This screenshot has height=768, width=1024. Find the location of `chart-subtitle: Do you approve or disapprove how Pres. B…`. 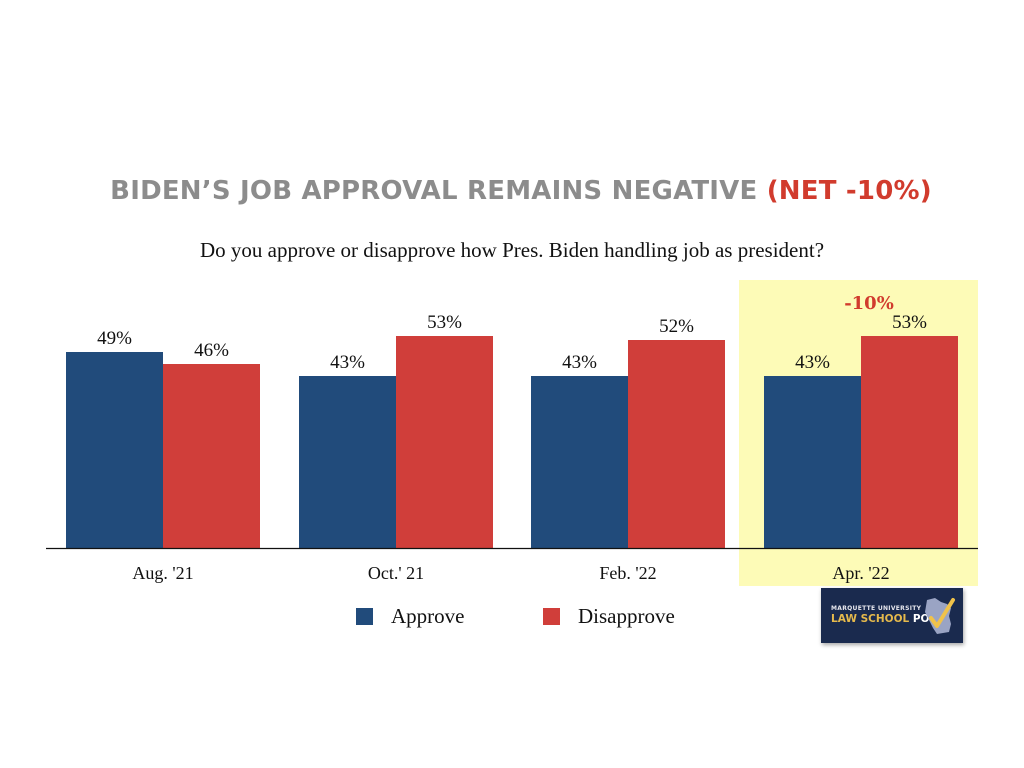

chart-subtitle: Do you approve or disapprove how Pres. B… is located at coordinates (512, 250).